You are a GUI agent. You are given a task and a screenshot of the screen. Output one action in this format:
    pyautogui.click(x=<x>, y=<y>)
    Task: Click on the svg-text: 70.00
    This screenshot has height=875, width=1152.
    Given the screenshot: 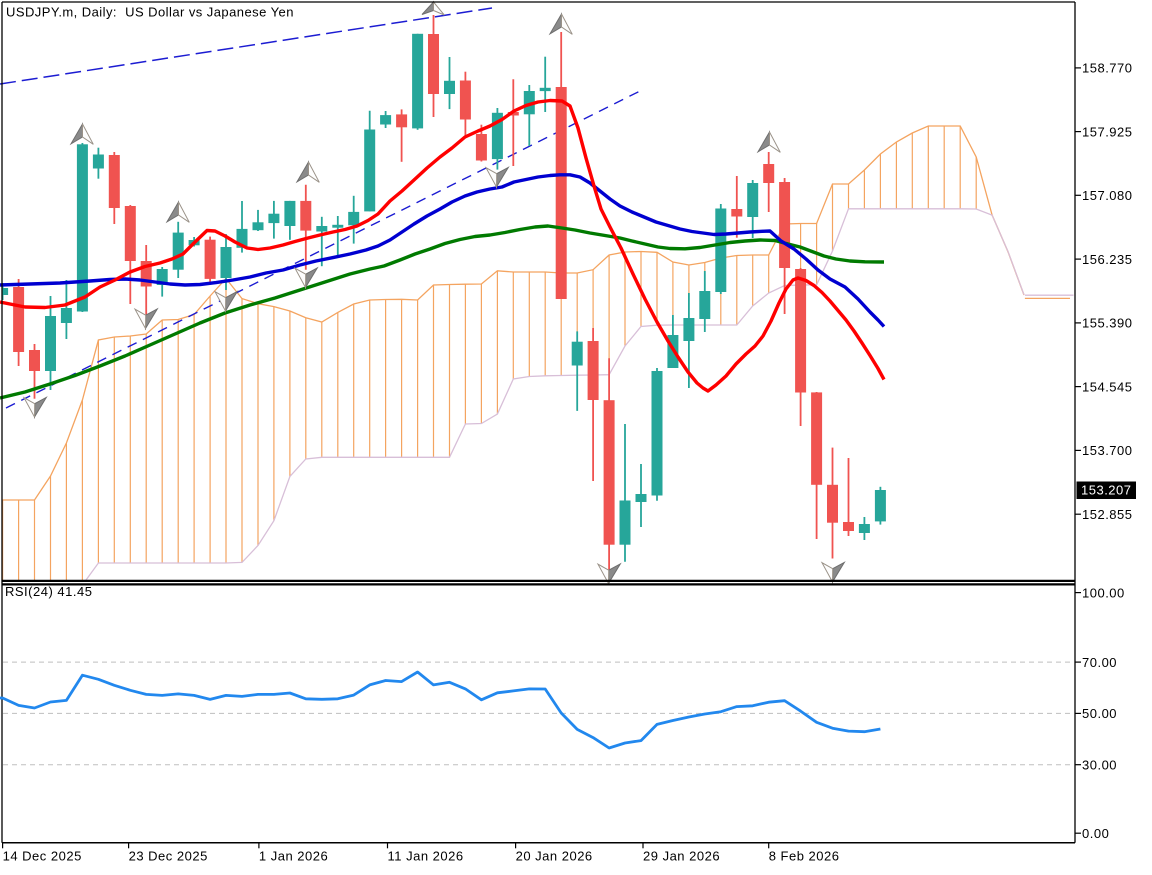 What is the action you would take?
    pyautogui.click(x=1099, y=662)
    